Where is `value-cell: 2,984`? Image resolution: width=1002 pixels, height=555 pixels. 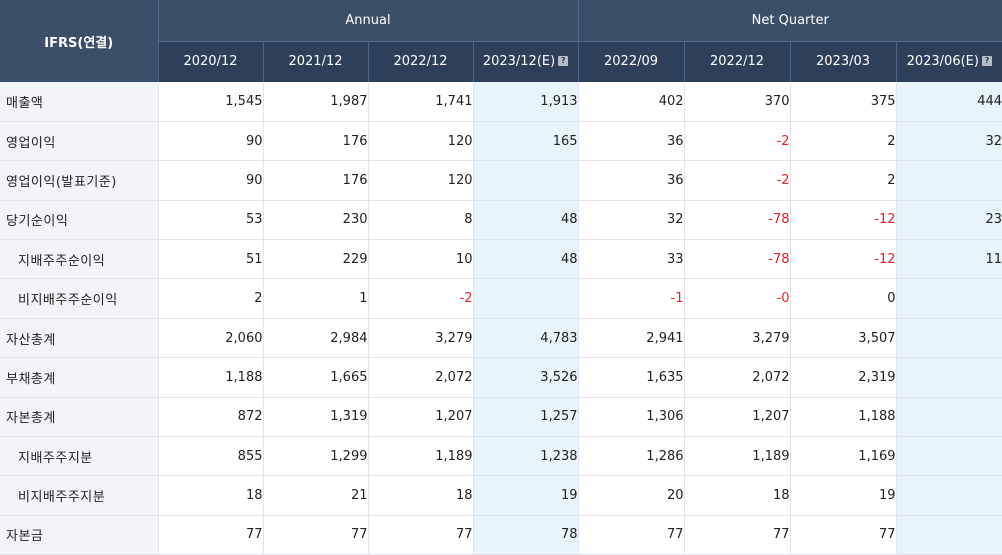
value-cell: 2,984 is located at coordinates (315, 338).